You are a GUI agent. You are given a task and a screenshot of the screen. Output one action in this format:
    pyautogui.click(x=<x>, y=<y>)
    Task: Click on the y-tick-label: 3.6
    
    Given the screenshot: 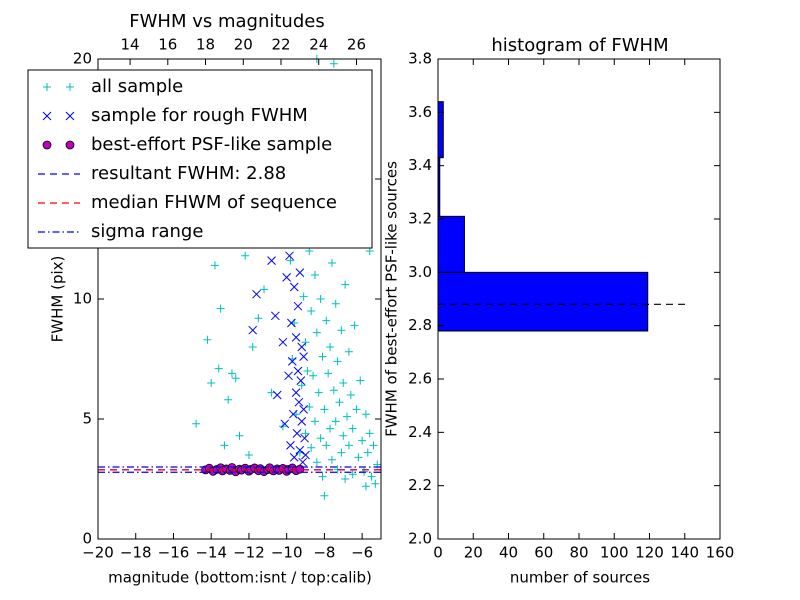 What is the action you would take?
    pyautogui.click(x=420, y=112)
    